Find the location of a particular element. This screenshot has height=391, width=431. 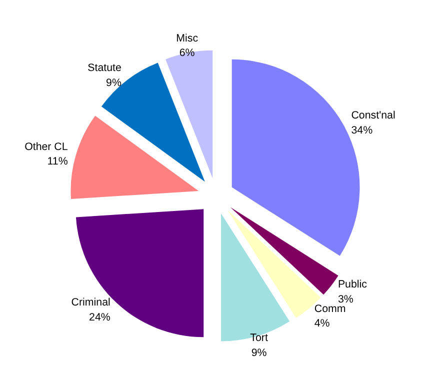

slice-label: Other CL is located at coordinates (46, 146).